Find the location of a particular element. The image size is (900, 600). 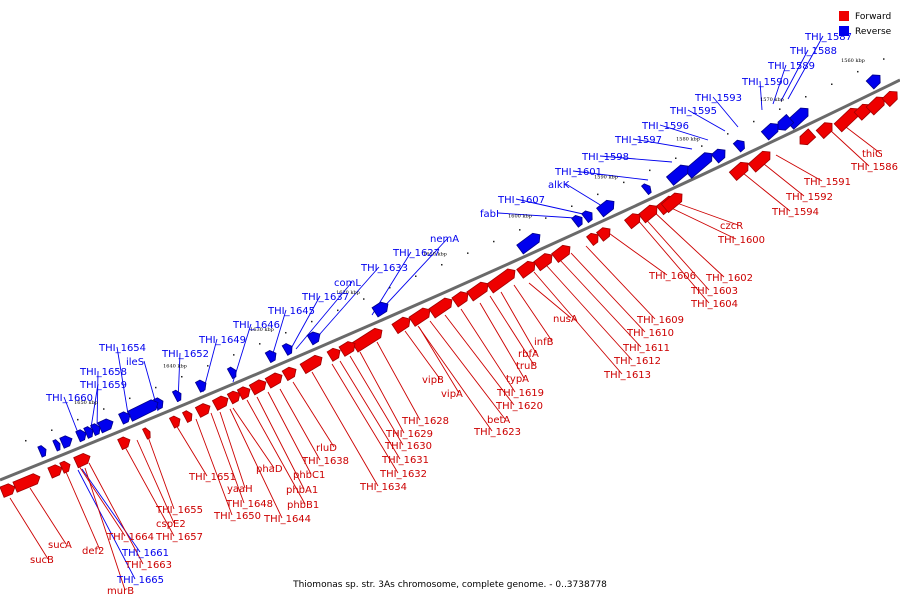

kbp-tick-label: 1560 kbp is located at coordinates (853, 61).